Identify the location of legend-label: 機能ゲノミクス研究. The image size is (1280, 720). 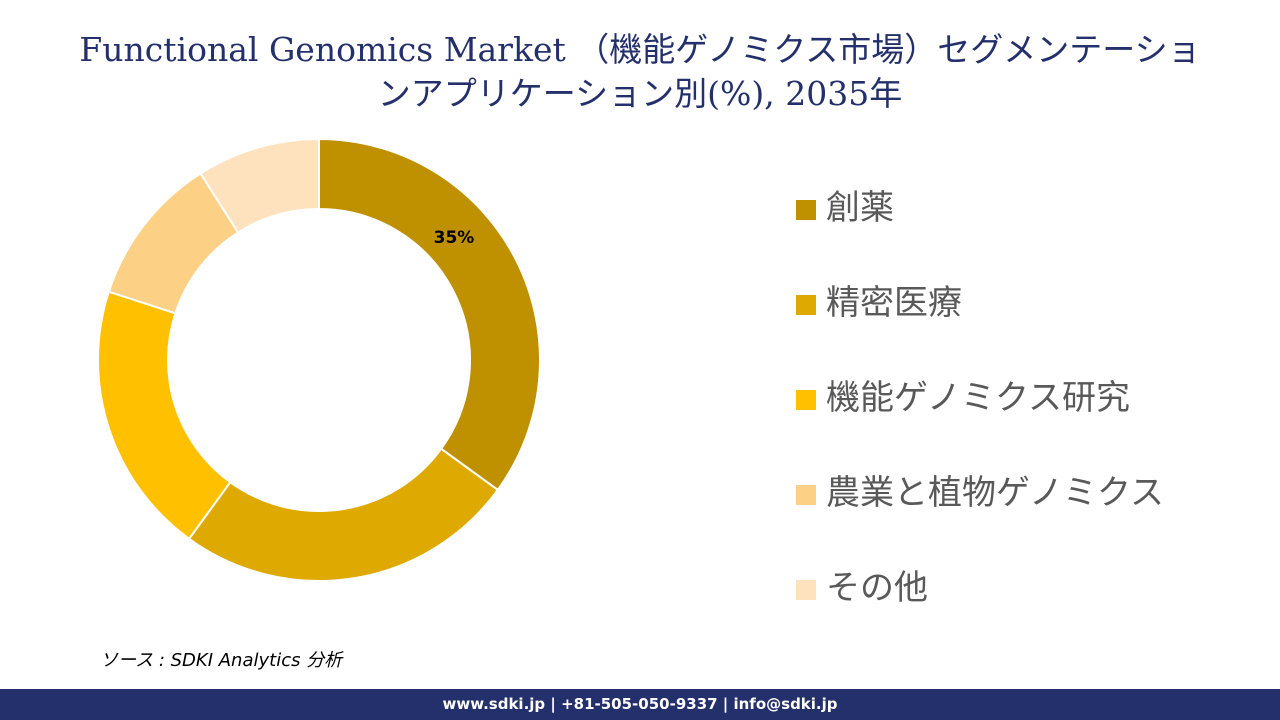
(978, 398).